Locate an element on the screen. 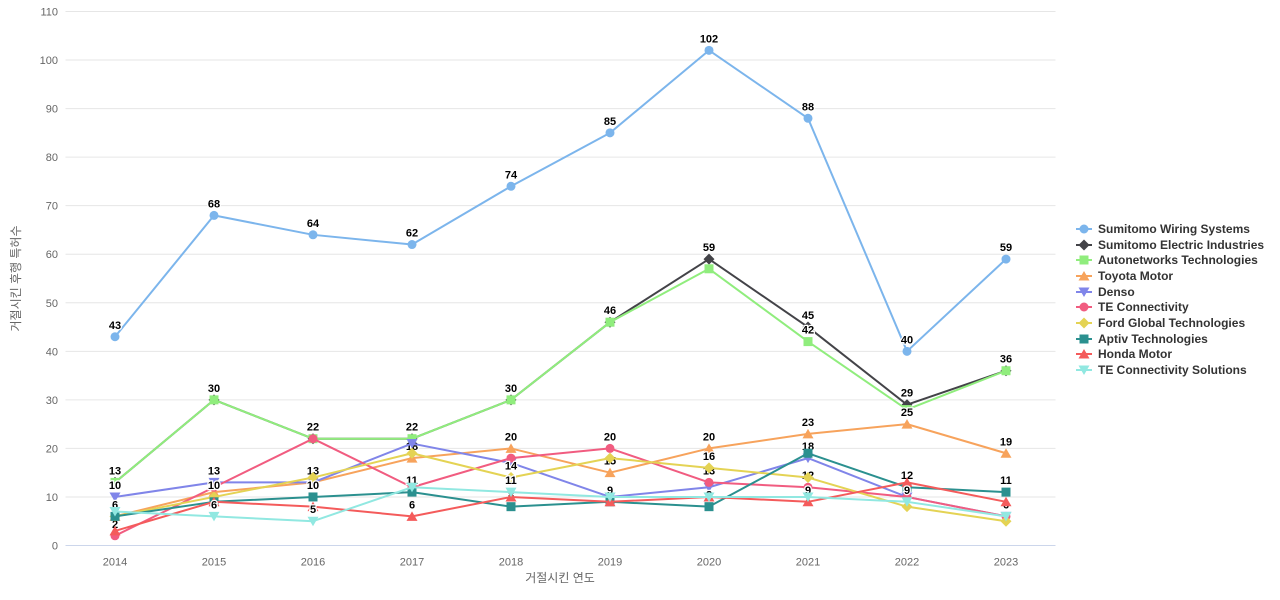 The width and height of the screenshot is (1280, 600). data-point-label: 19 is located at coordinates (1006, 442).